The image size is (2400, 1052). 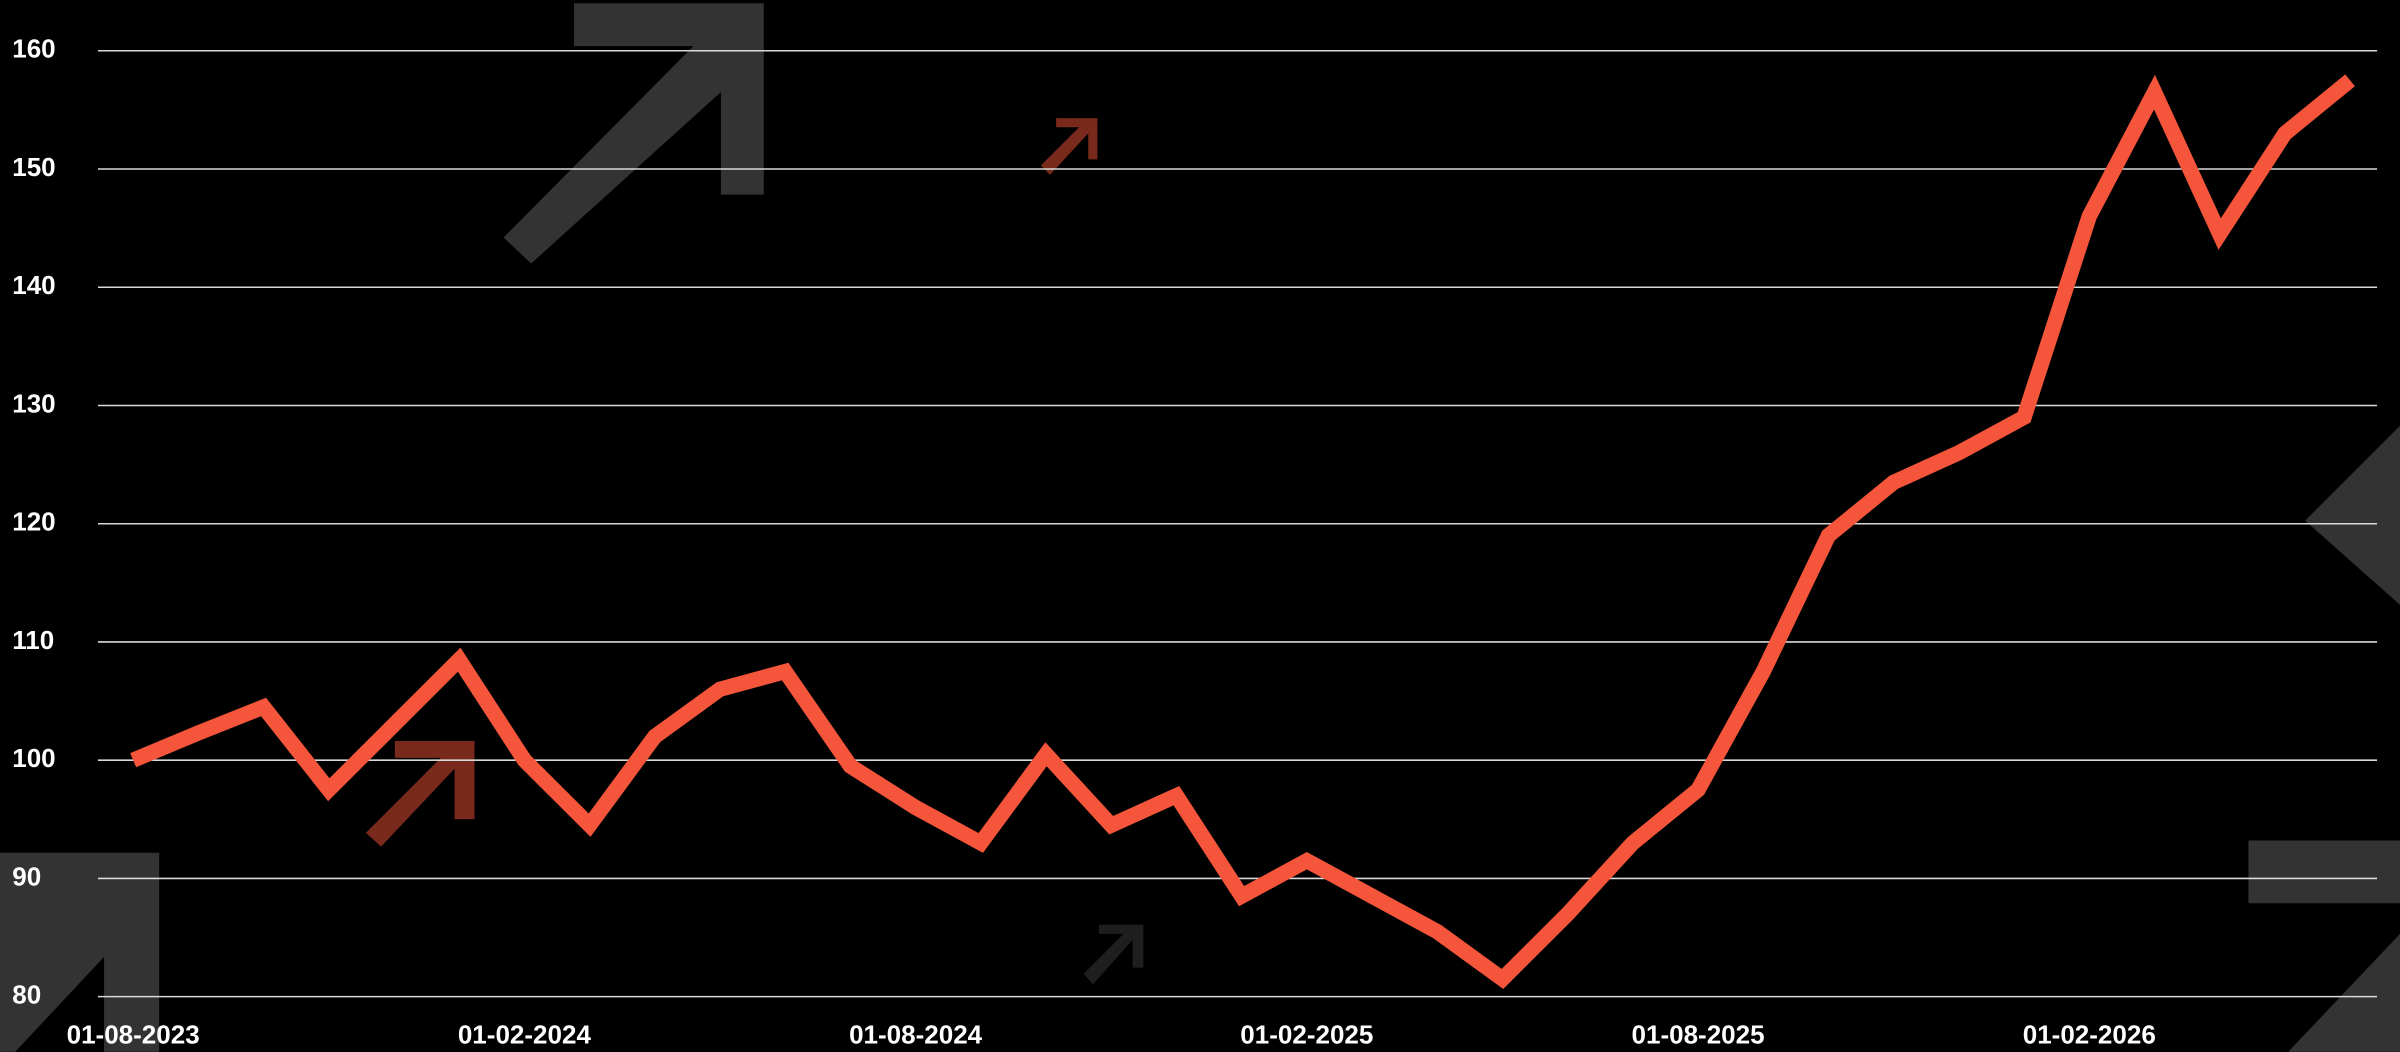 What do you see at coordinates (33, 49) in the screenshot?
I see `y-tick-label: 160` at bounding box center [33, 49].